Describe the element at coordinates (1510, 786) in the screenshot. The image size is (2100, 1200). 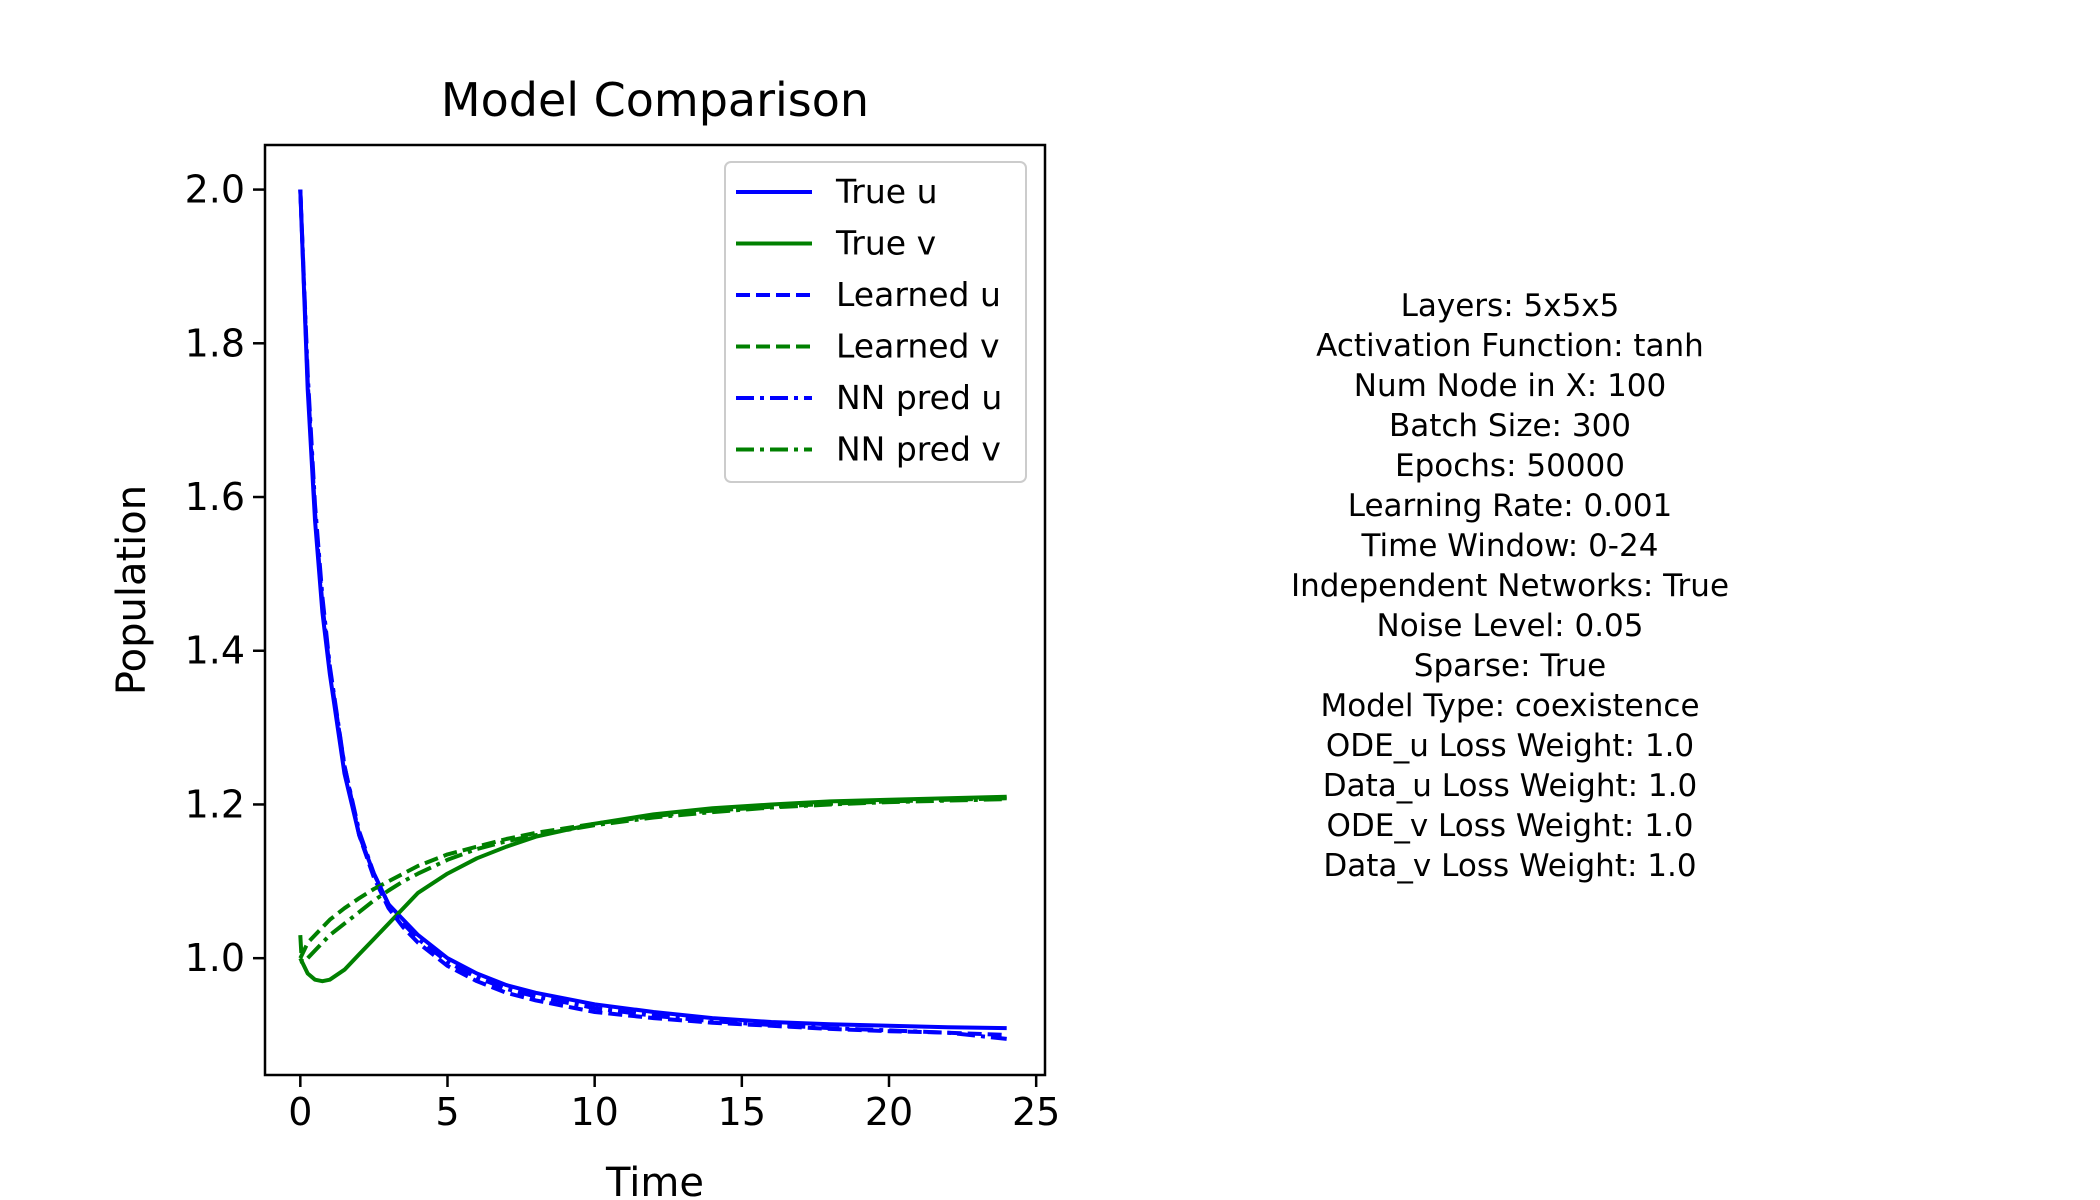
I see `info-line-12: Data_u Loss Weight: 1.0` at that location.